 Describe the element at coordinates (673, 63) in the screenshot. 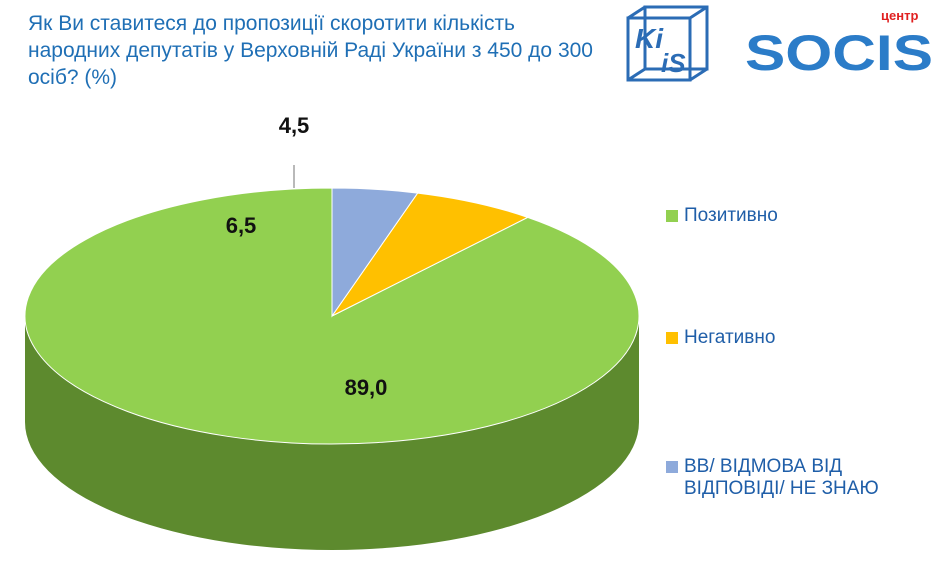

I see `kiis-logo-bottom: iS` at that location.